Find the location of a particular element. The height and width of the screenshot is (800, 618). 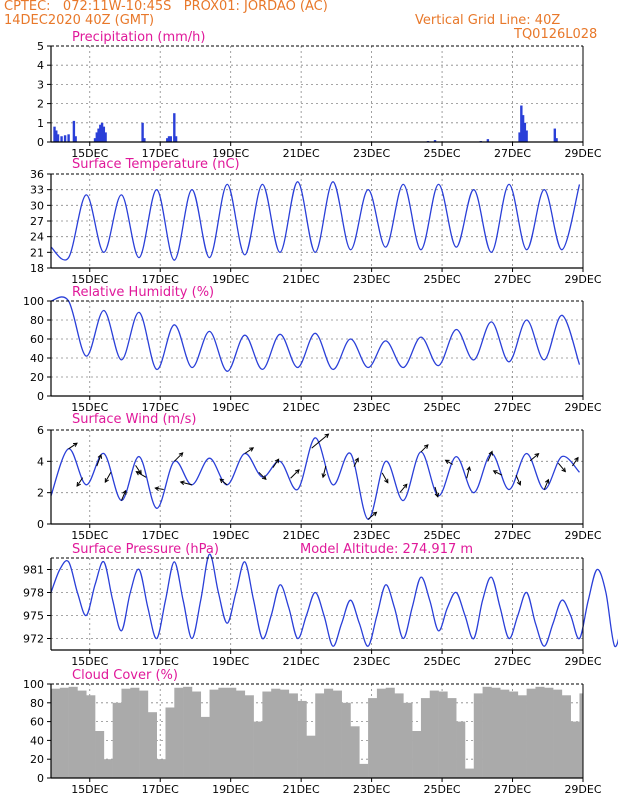

y-tick-label: 4 is located at coordinates (40, 461).